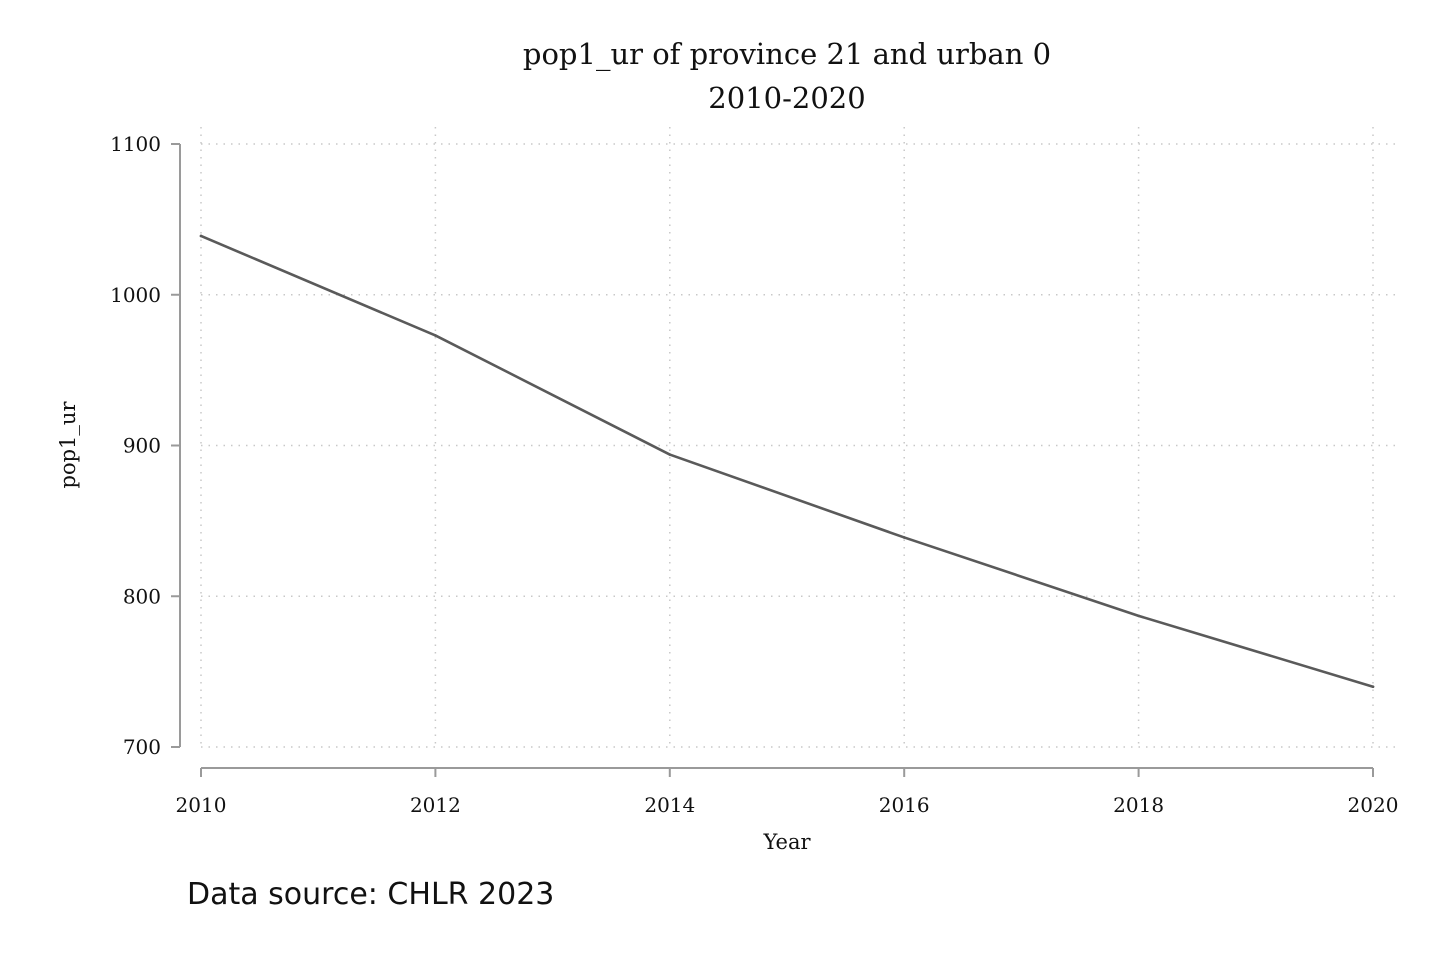  Describe the element at coordinates (142, 747) in the screenshot. I see `y-tick-label: 700` at that location.